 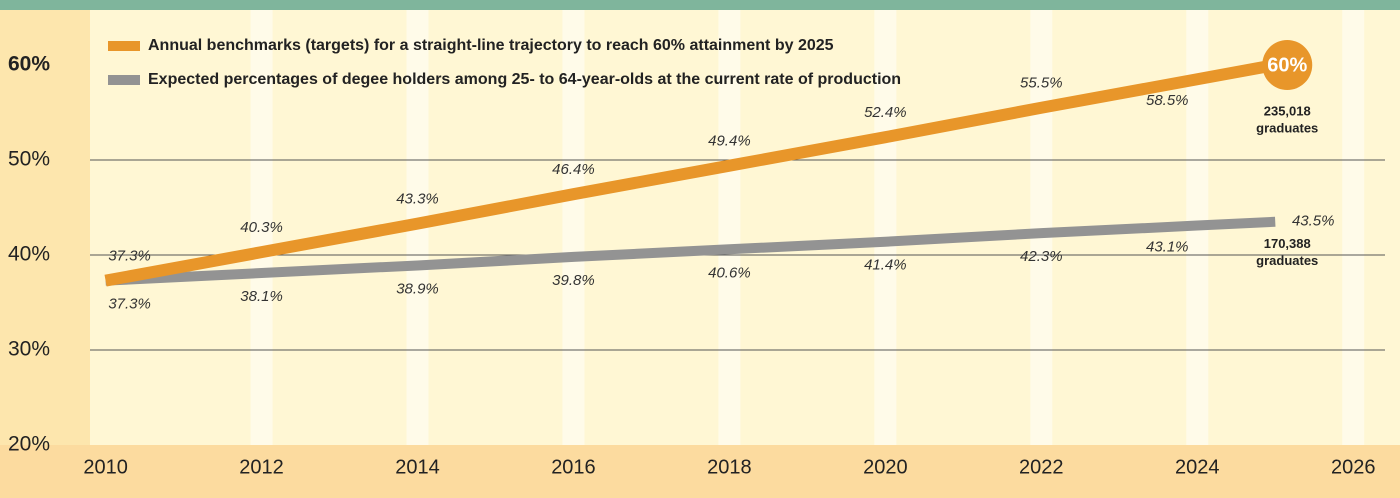 What do you see at coordinates (729, 272) in the screenshot?
I see `value-label: 40.6%` at bounding box center [729, 272].